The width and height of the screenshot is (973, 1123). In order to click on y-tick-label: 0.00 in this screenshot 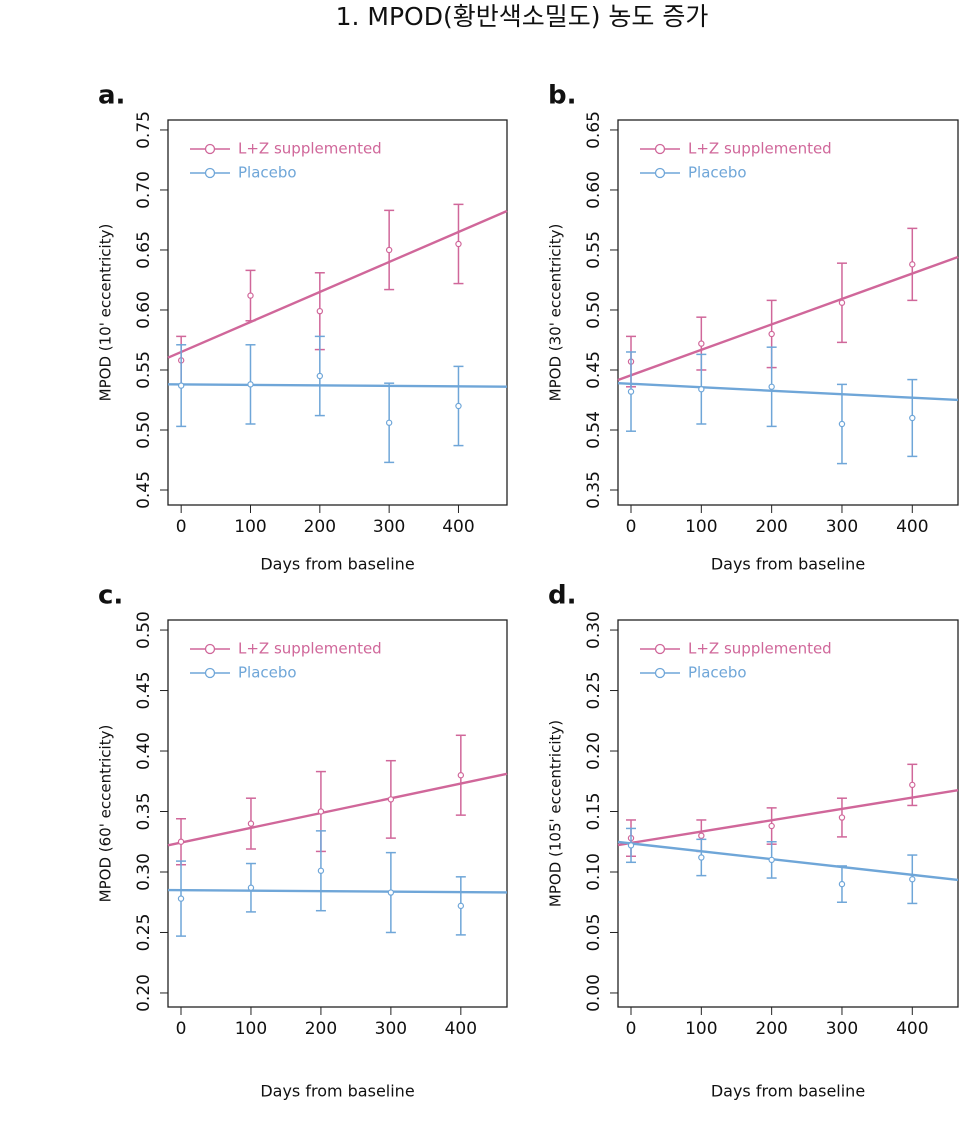, I will do `click(594, 993)`.